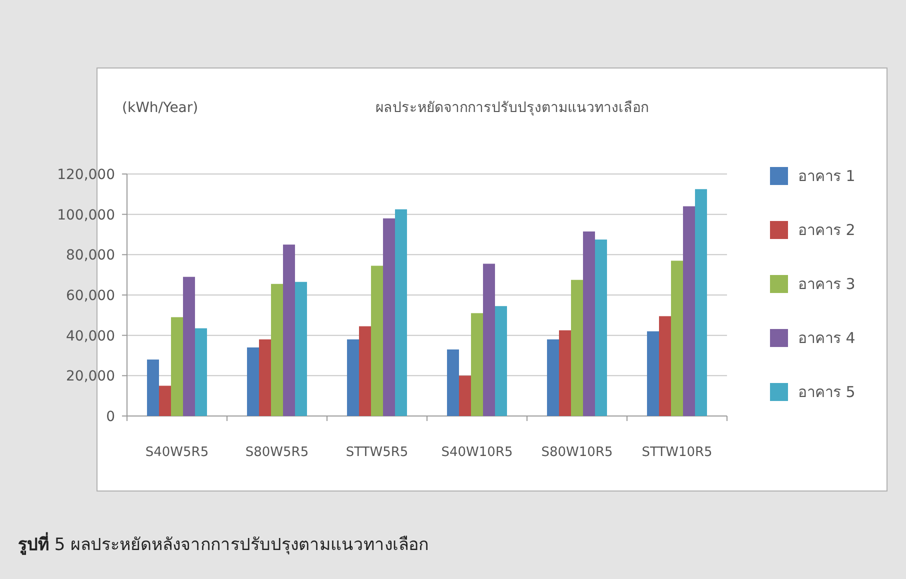 The image size is (906, 579). Describe the element at coordinates (827, 230) in the screenshot. I see `legend-label: อาคาร 2` at that location.